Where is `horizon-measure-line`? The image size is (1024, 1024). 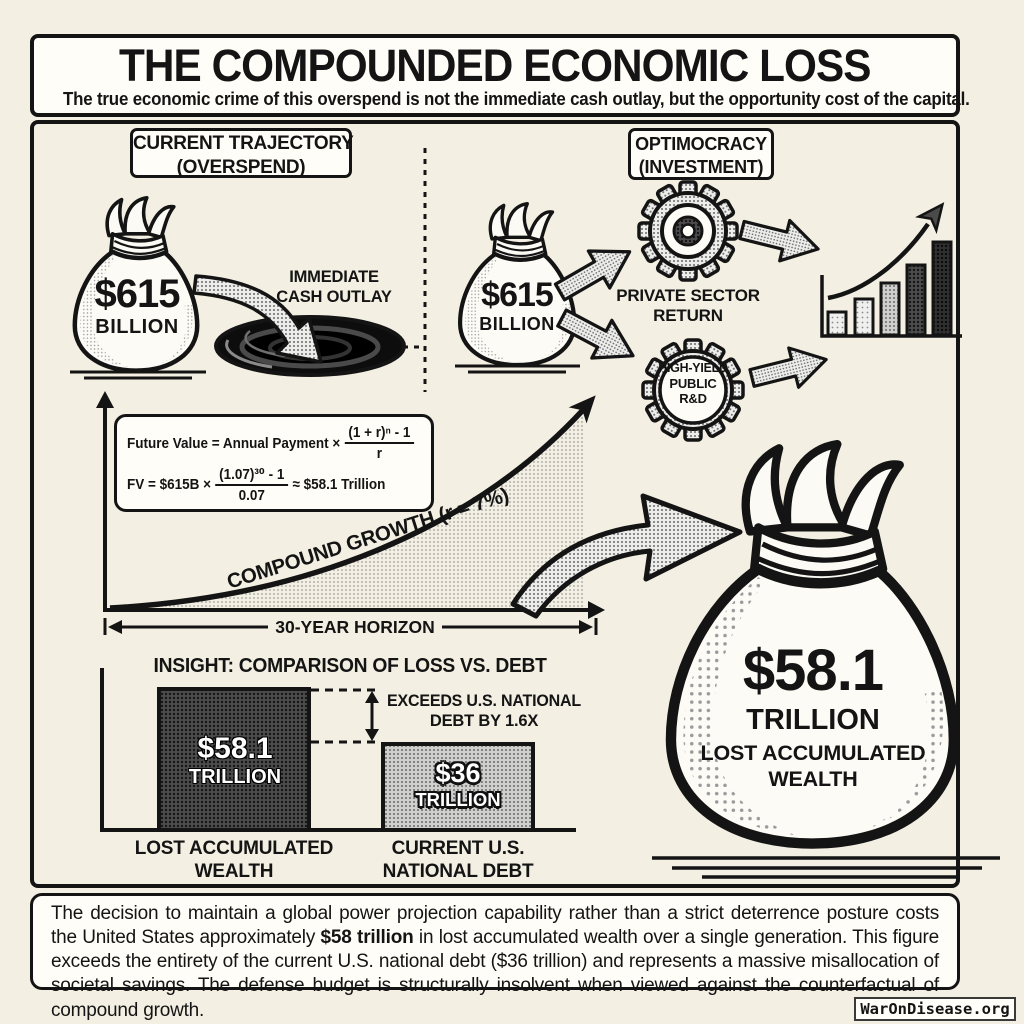 horizon-measure-line is located at coordinates (350, 626).